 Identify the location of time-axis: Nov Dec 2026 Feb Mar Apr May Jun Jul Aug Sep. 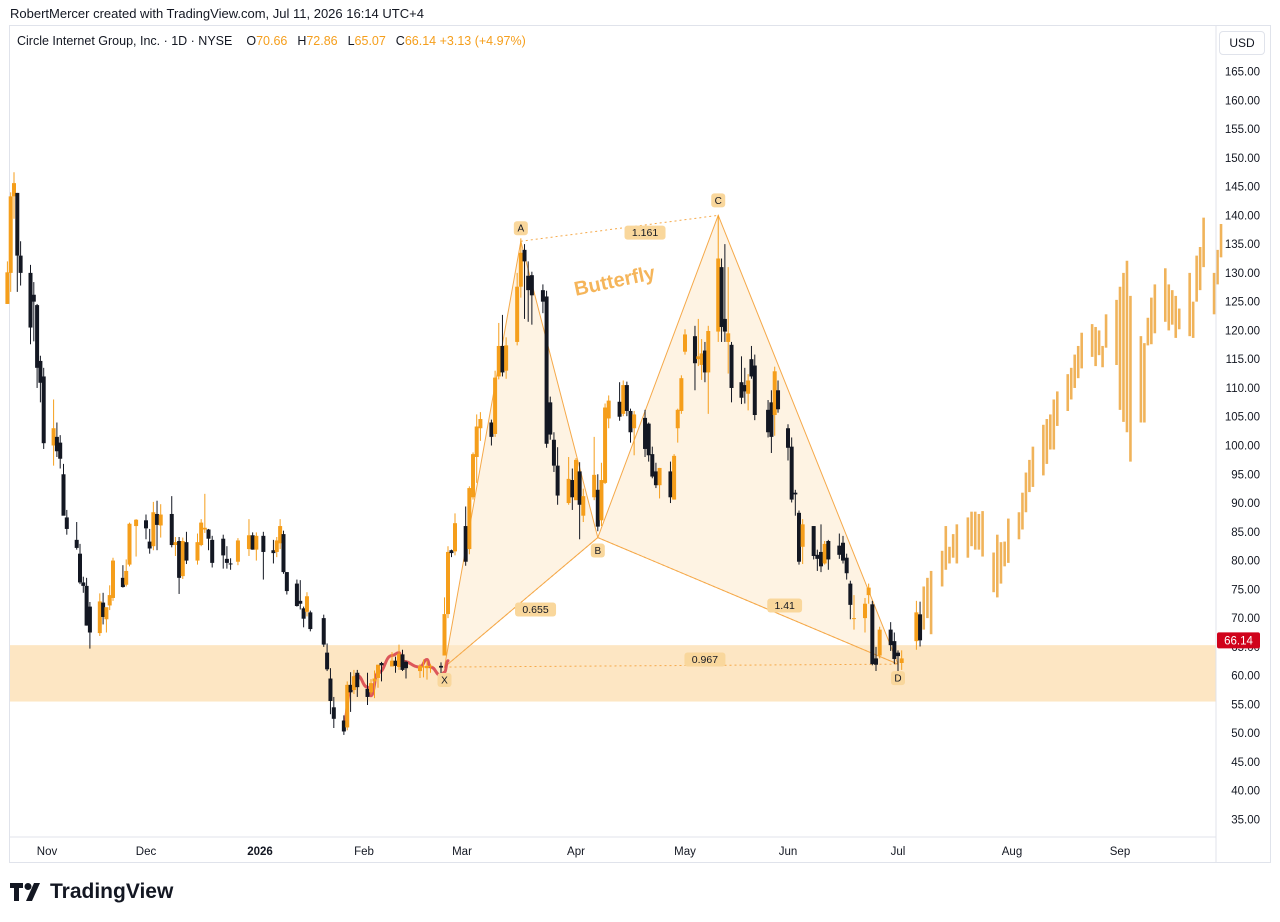
(613, 847).